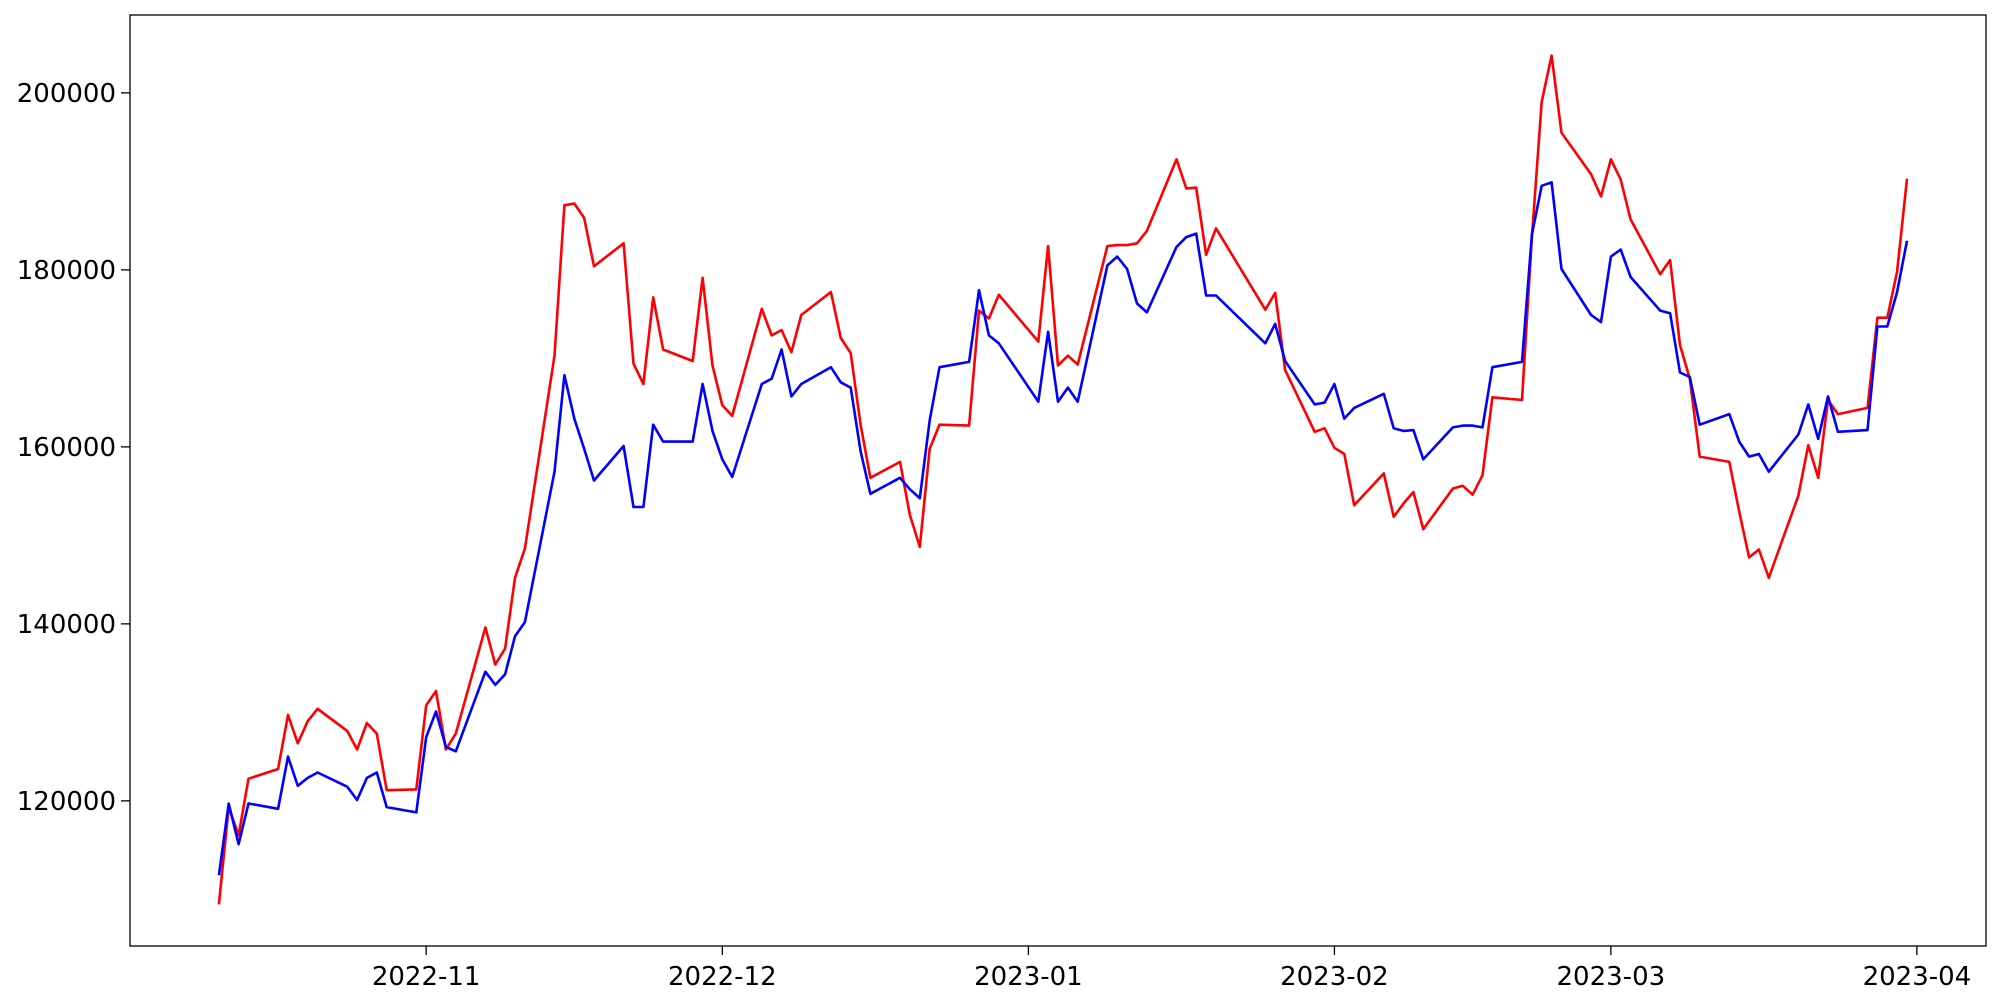 The width and height of the screenshot is (2000, 1000). Describe the element at coordinates (66, 802) in the screenshot. I see `y-tick-label: 120000` at that location.